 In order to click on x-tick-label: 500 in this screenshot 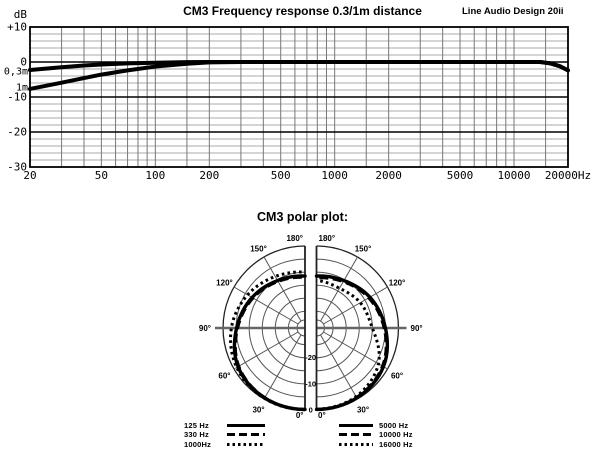, I will do `click(281, 175)`.